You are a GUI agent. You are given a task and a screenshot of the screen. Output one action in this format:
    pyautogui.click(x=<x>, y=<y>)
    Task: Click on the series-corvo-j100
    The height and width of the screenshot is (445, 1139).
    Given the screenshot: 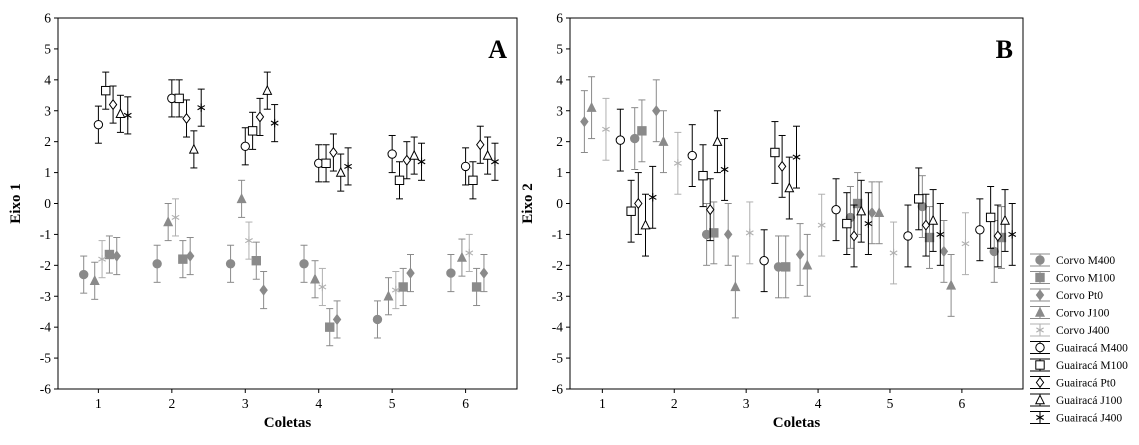 What is the action you would take?
    pyautogui.click(x=278, y=247)
    